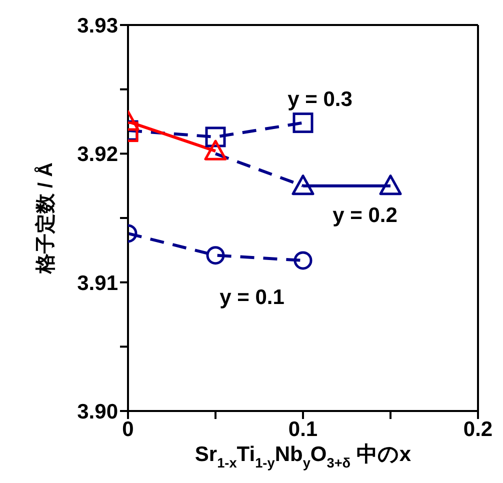  Describe the element at coordinates (303, 456) in the screenshot. I see `text: Sr$_{1-x}$Ti$_{1-y}$Nb$_{y}$O$_{3+δ}$ 中のx` at that location.